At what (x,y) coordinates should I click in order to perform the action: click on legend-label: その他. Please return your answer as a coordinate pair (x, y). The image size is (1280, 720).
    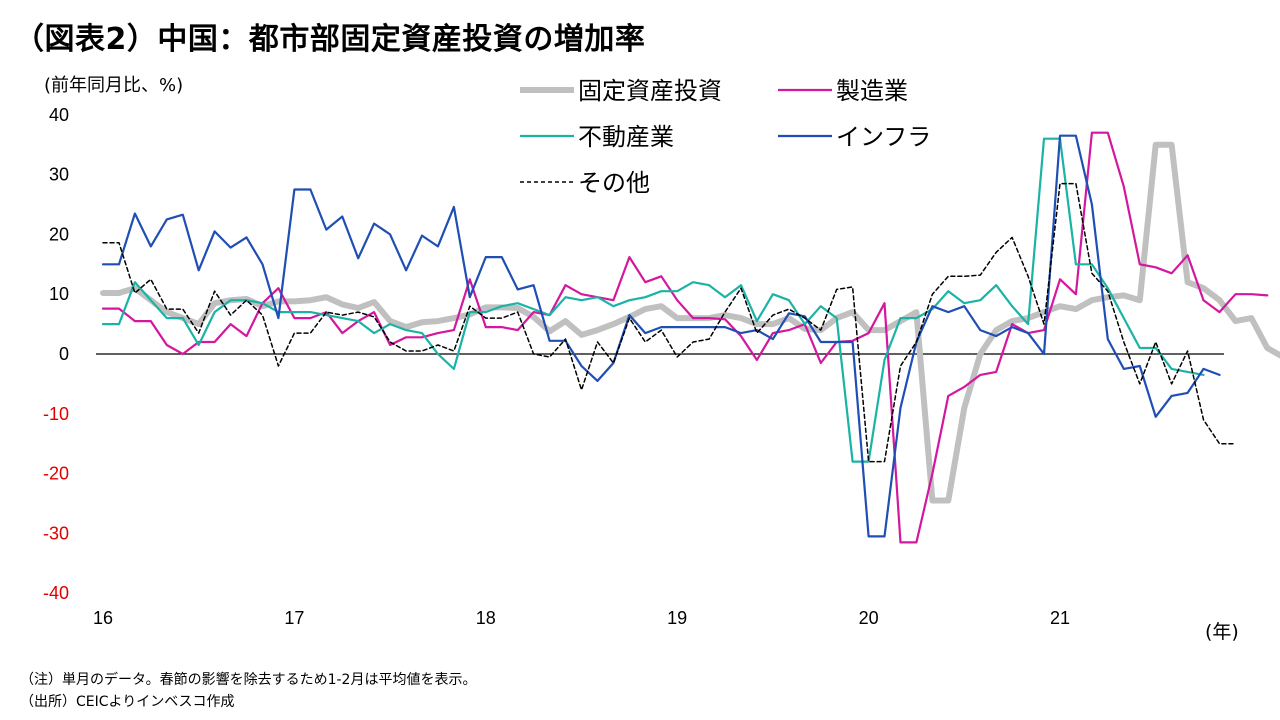
    Looking at the image, I should click on (614, 183).